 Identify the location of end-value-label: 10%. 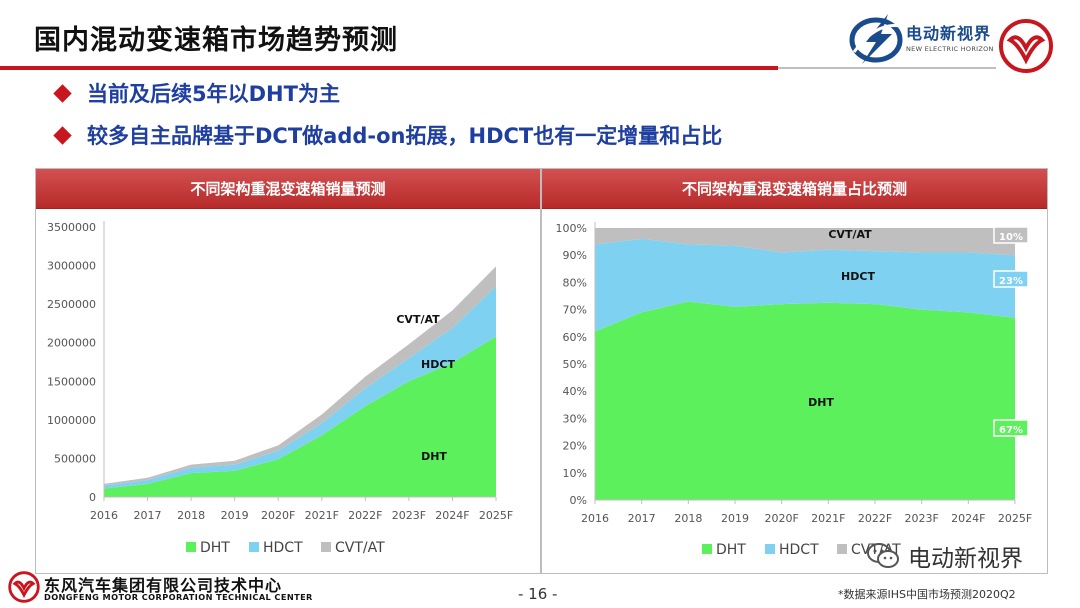
(1011, 235).